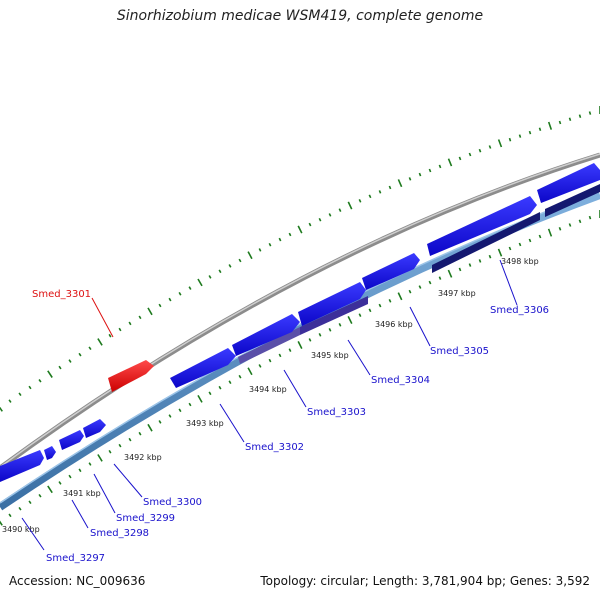 This screenshot has height=600, width=600. Describe the element at coordinates (119, 533) in the screenshot. I see `gene-label: Smed_3298` at that location.